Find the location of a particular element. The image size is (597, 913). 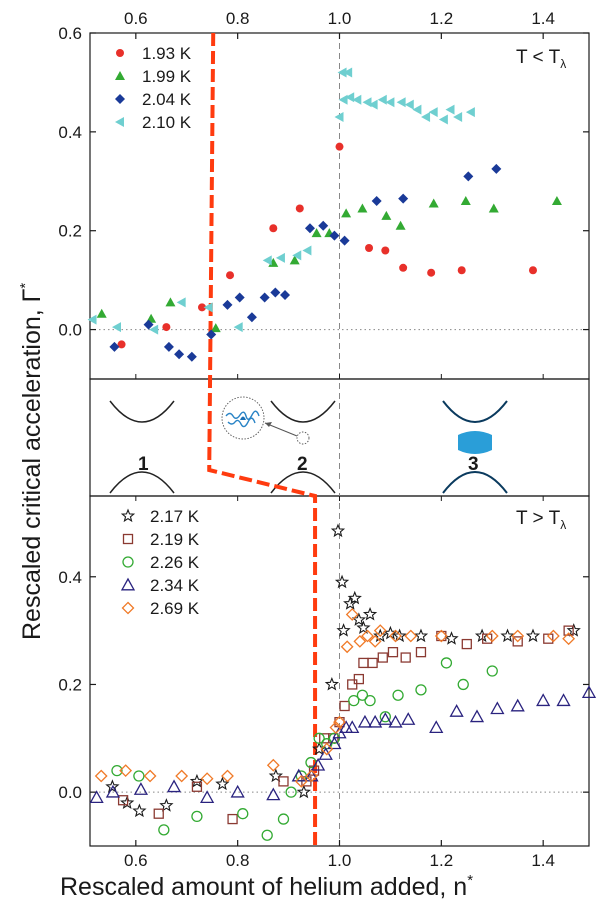

top-condition-label: T < Tλ is located at coordinates (541, 59).